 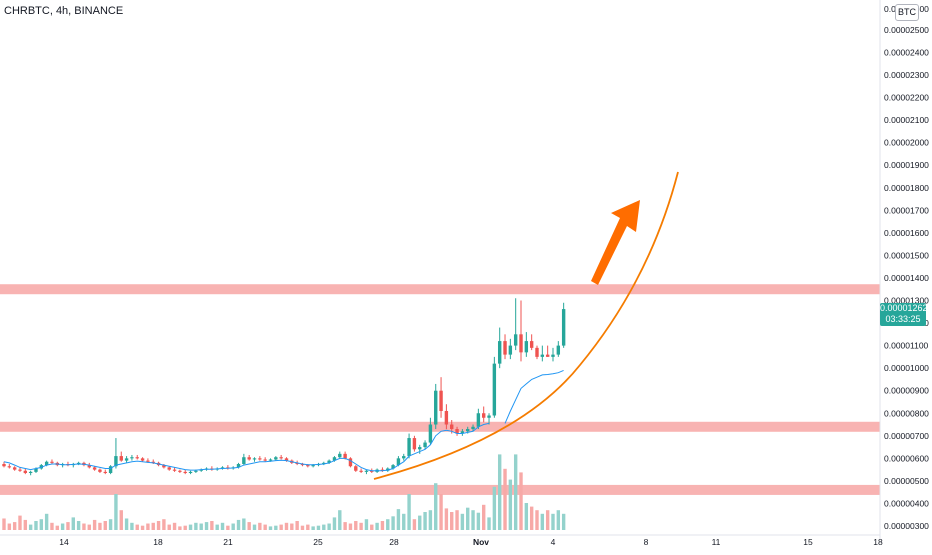 I want to click on price-axis-label: 0.00000500, so click(x=906, y=481).